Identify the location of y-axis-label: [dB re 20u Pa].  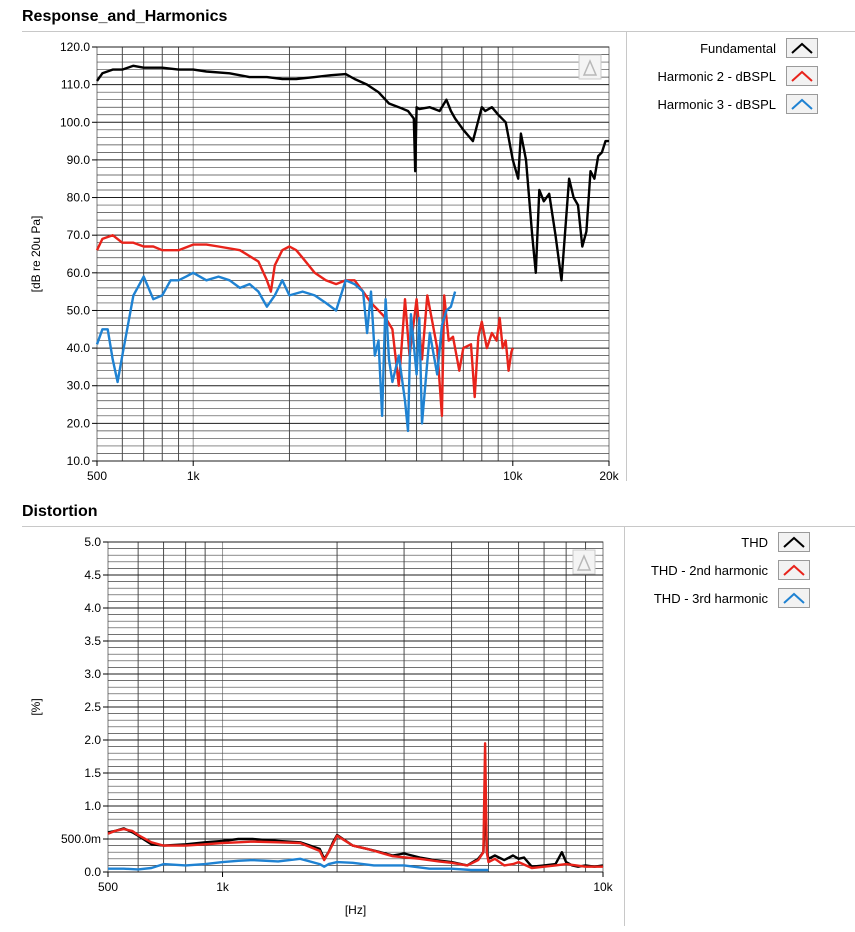
(36, 254).